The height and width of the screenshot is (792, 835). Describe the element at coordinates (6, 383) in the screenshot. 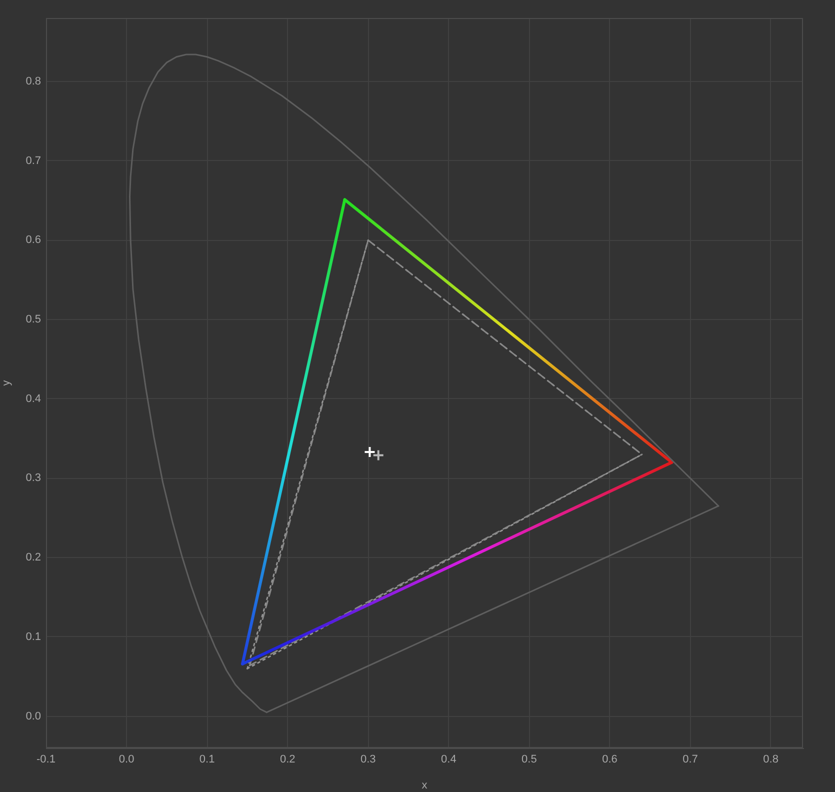

I see `y-axis-title: y` at that location.